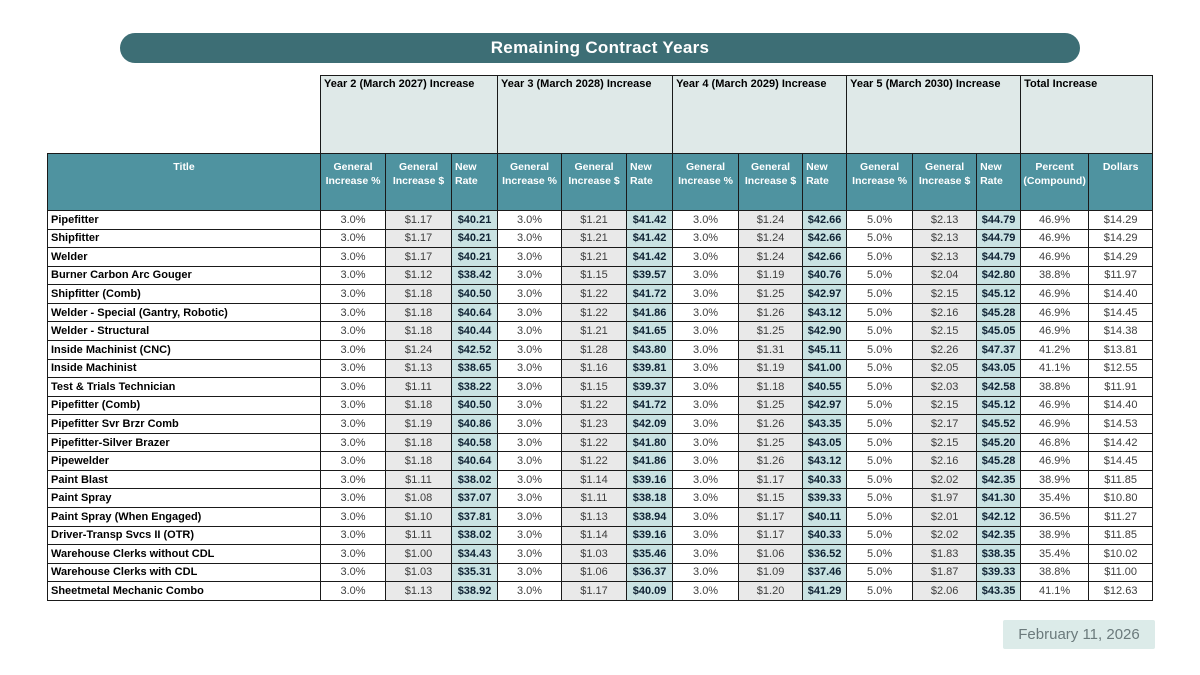  Describe the element at coordinates (594, 517) in the screenshot. I see `year3-general-increase-usd-cell: $1.13` at that location.